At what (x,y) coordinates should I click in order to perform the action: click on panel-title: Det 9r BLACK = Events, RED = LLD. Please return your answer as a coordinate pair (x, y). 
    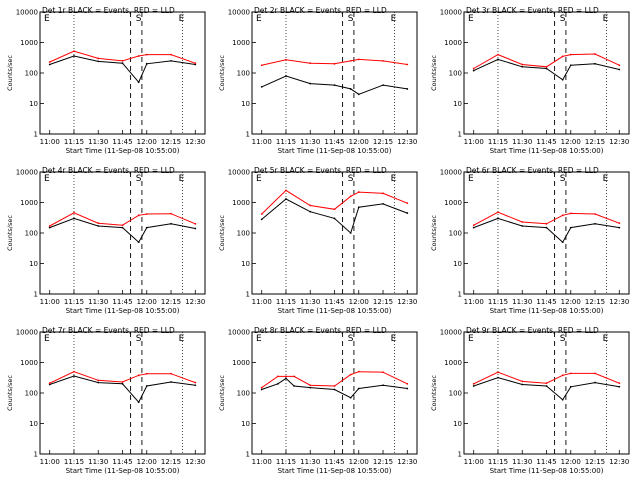
    Looking at the image, I should click on (532, 330).